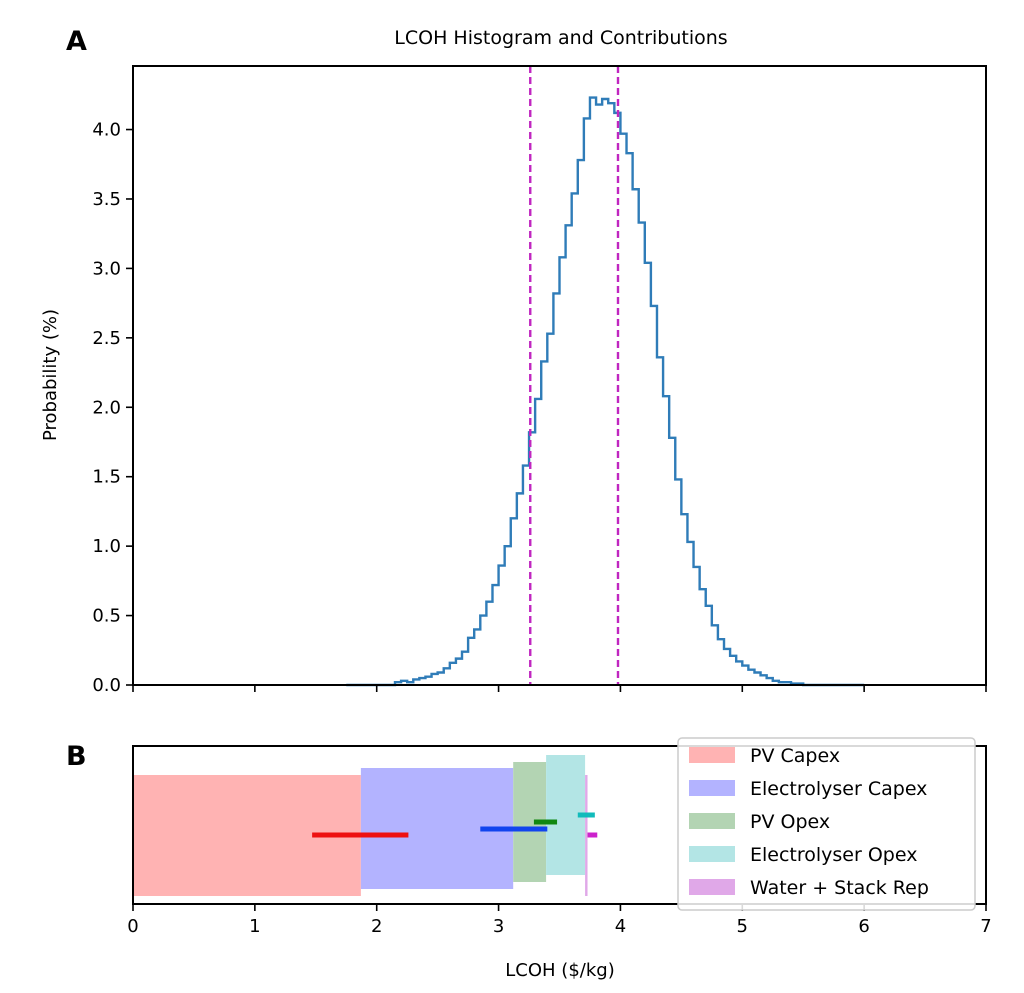 The width and height of the screenshot is (1024, 993). What do you see at coordinates (365, 825) in the screenshot?
I see `contributions-plot-area` at bounding box center [365, 825].